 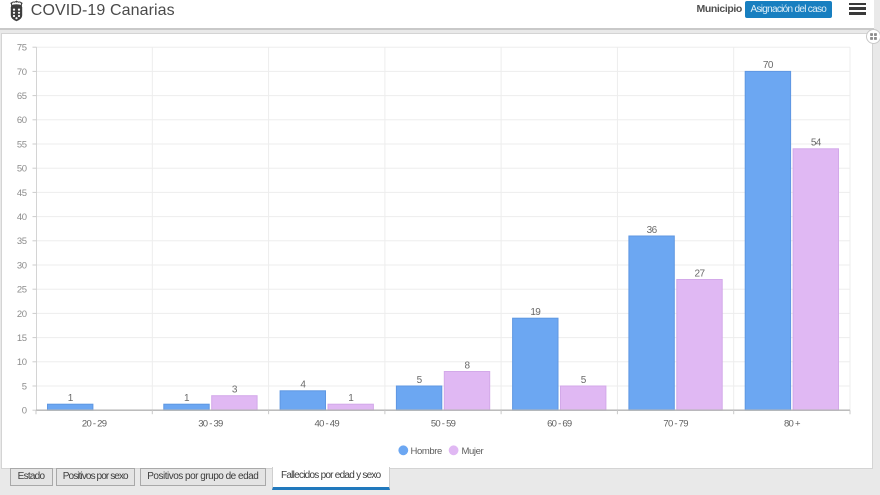 I want to click on svg-text: 20, so click(x=22, y=314).